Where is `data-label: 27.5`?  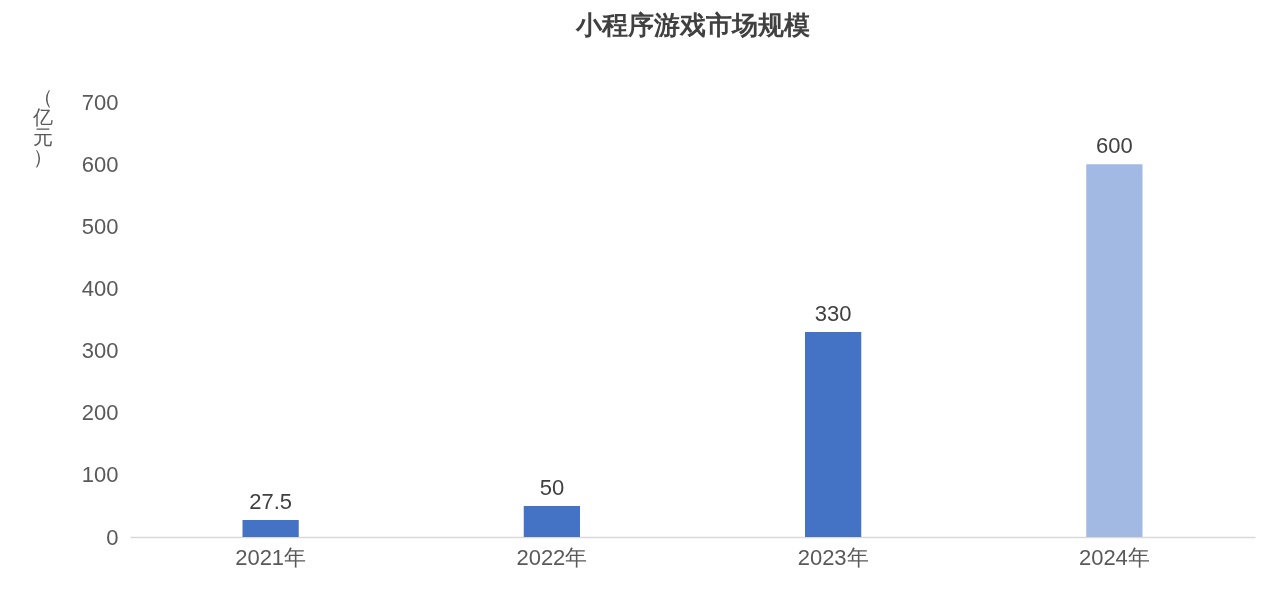 data-label: 27.5 is located at coordinates (271, 501).